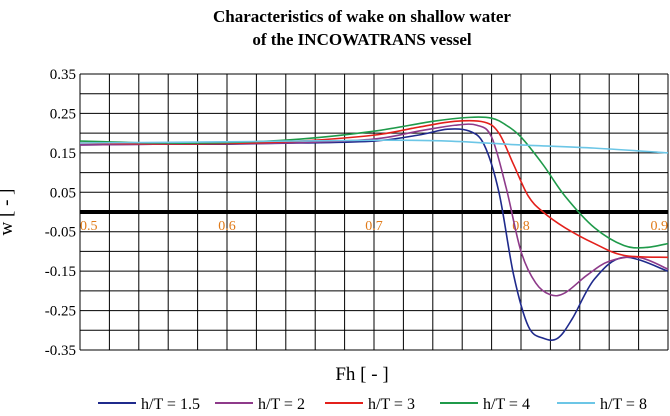 This screenshot has width=670, height=416. What do you see at coordinates (63, 114) in the screenshot?
I see `y-tick-label: 0.25` at bounding box center [63, 114].